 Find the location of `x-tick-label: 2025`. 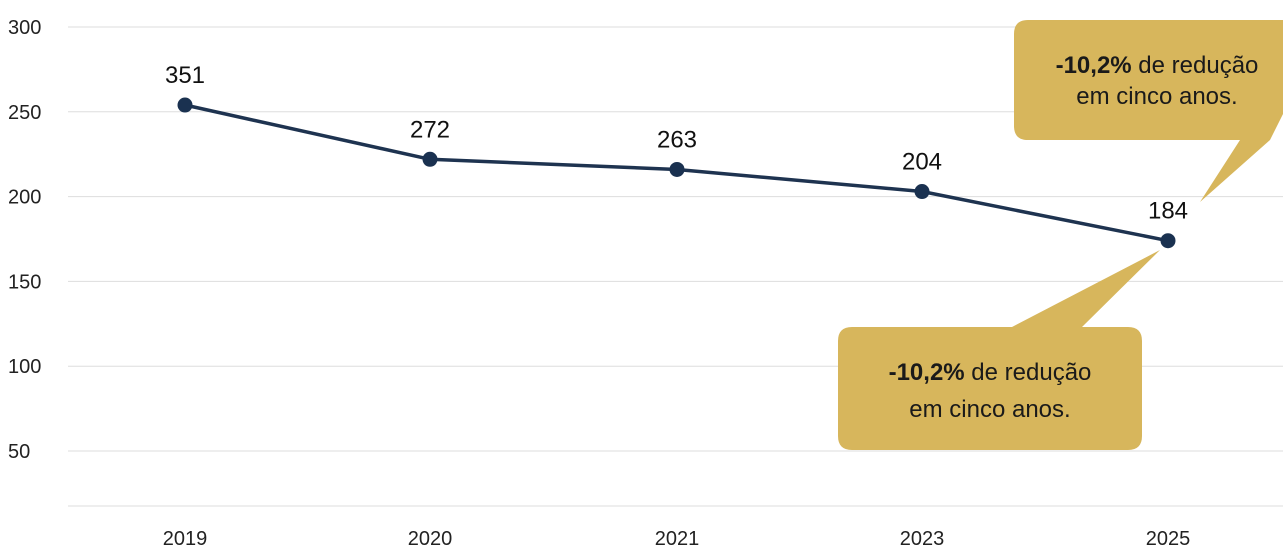

x-tick-label: 2025 is located at coordinates (1168, 538).